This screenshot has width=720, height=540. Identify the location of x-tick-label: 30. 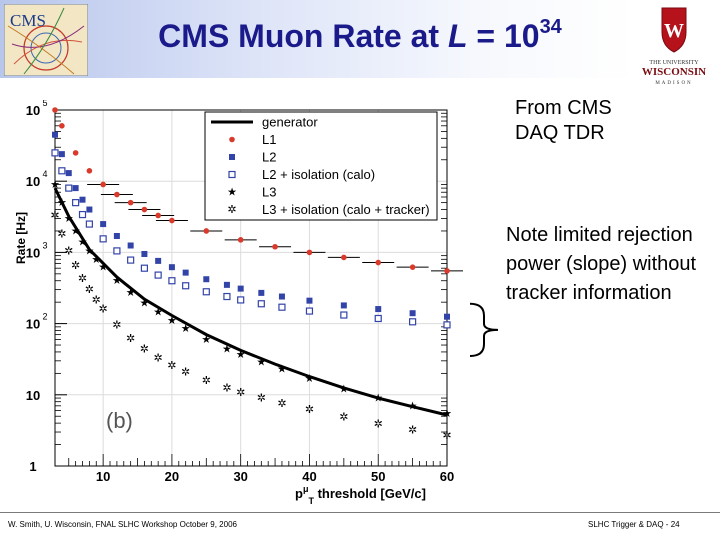
(240, 476).